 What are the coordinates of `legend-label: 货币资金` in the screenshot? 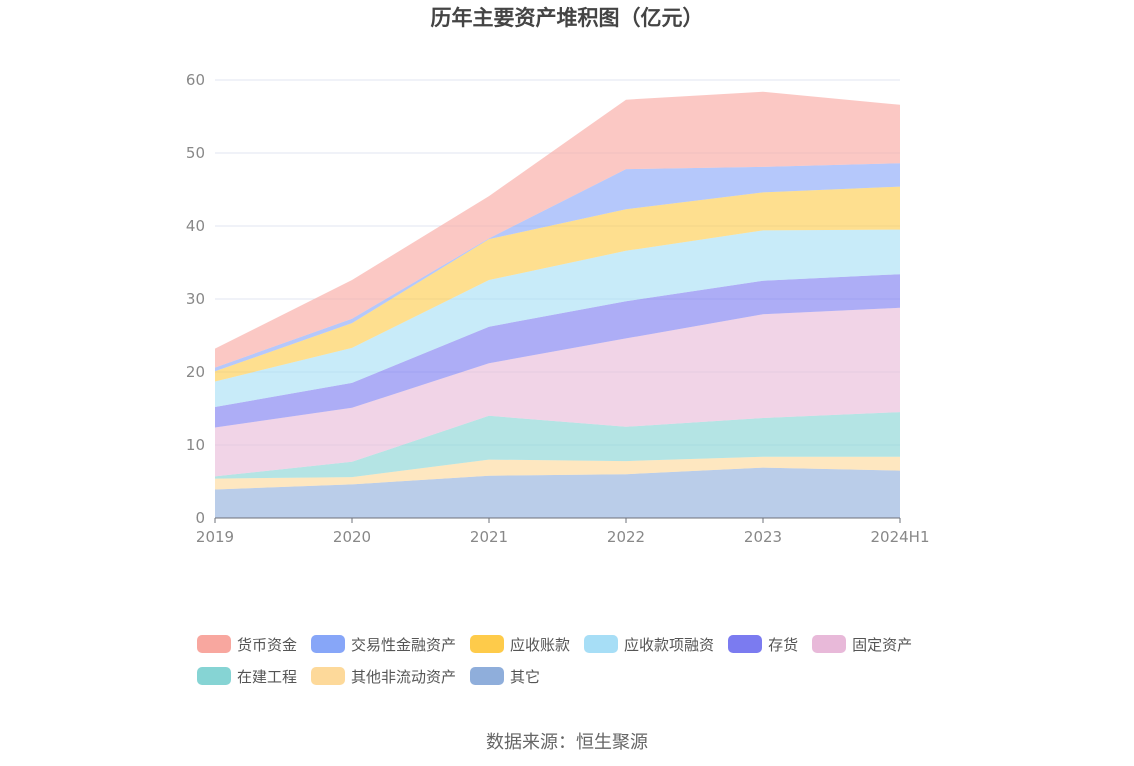 It's located at (267, 644).